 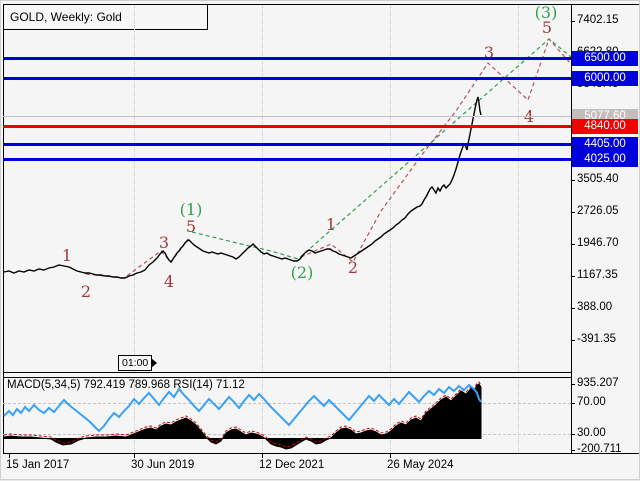 I want to click on price-axis-line, so click(x=571, y=228).